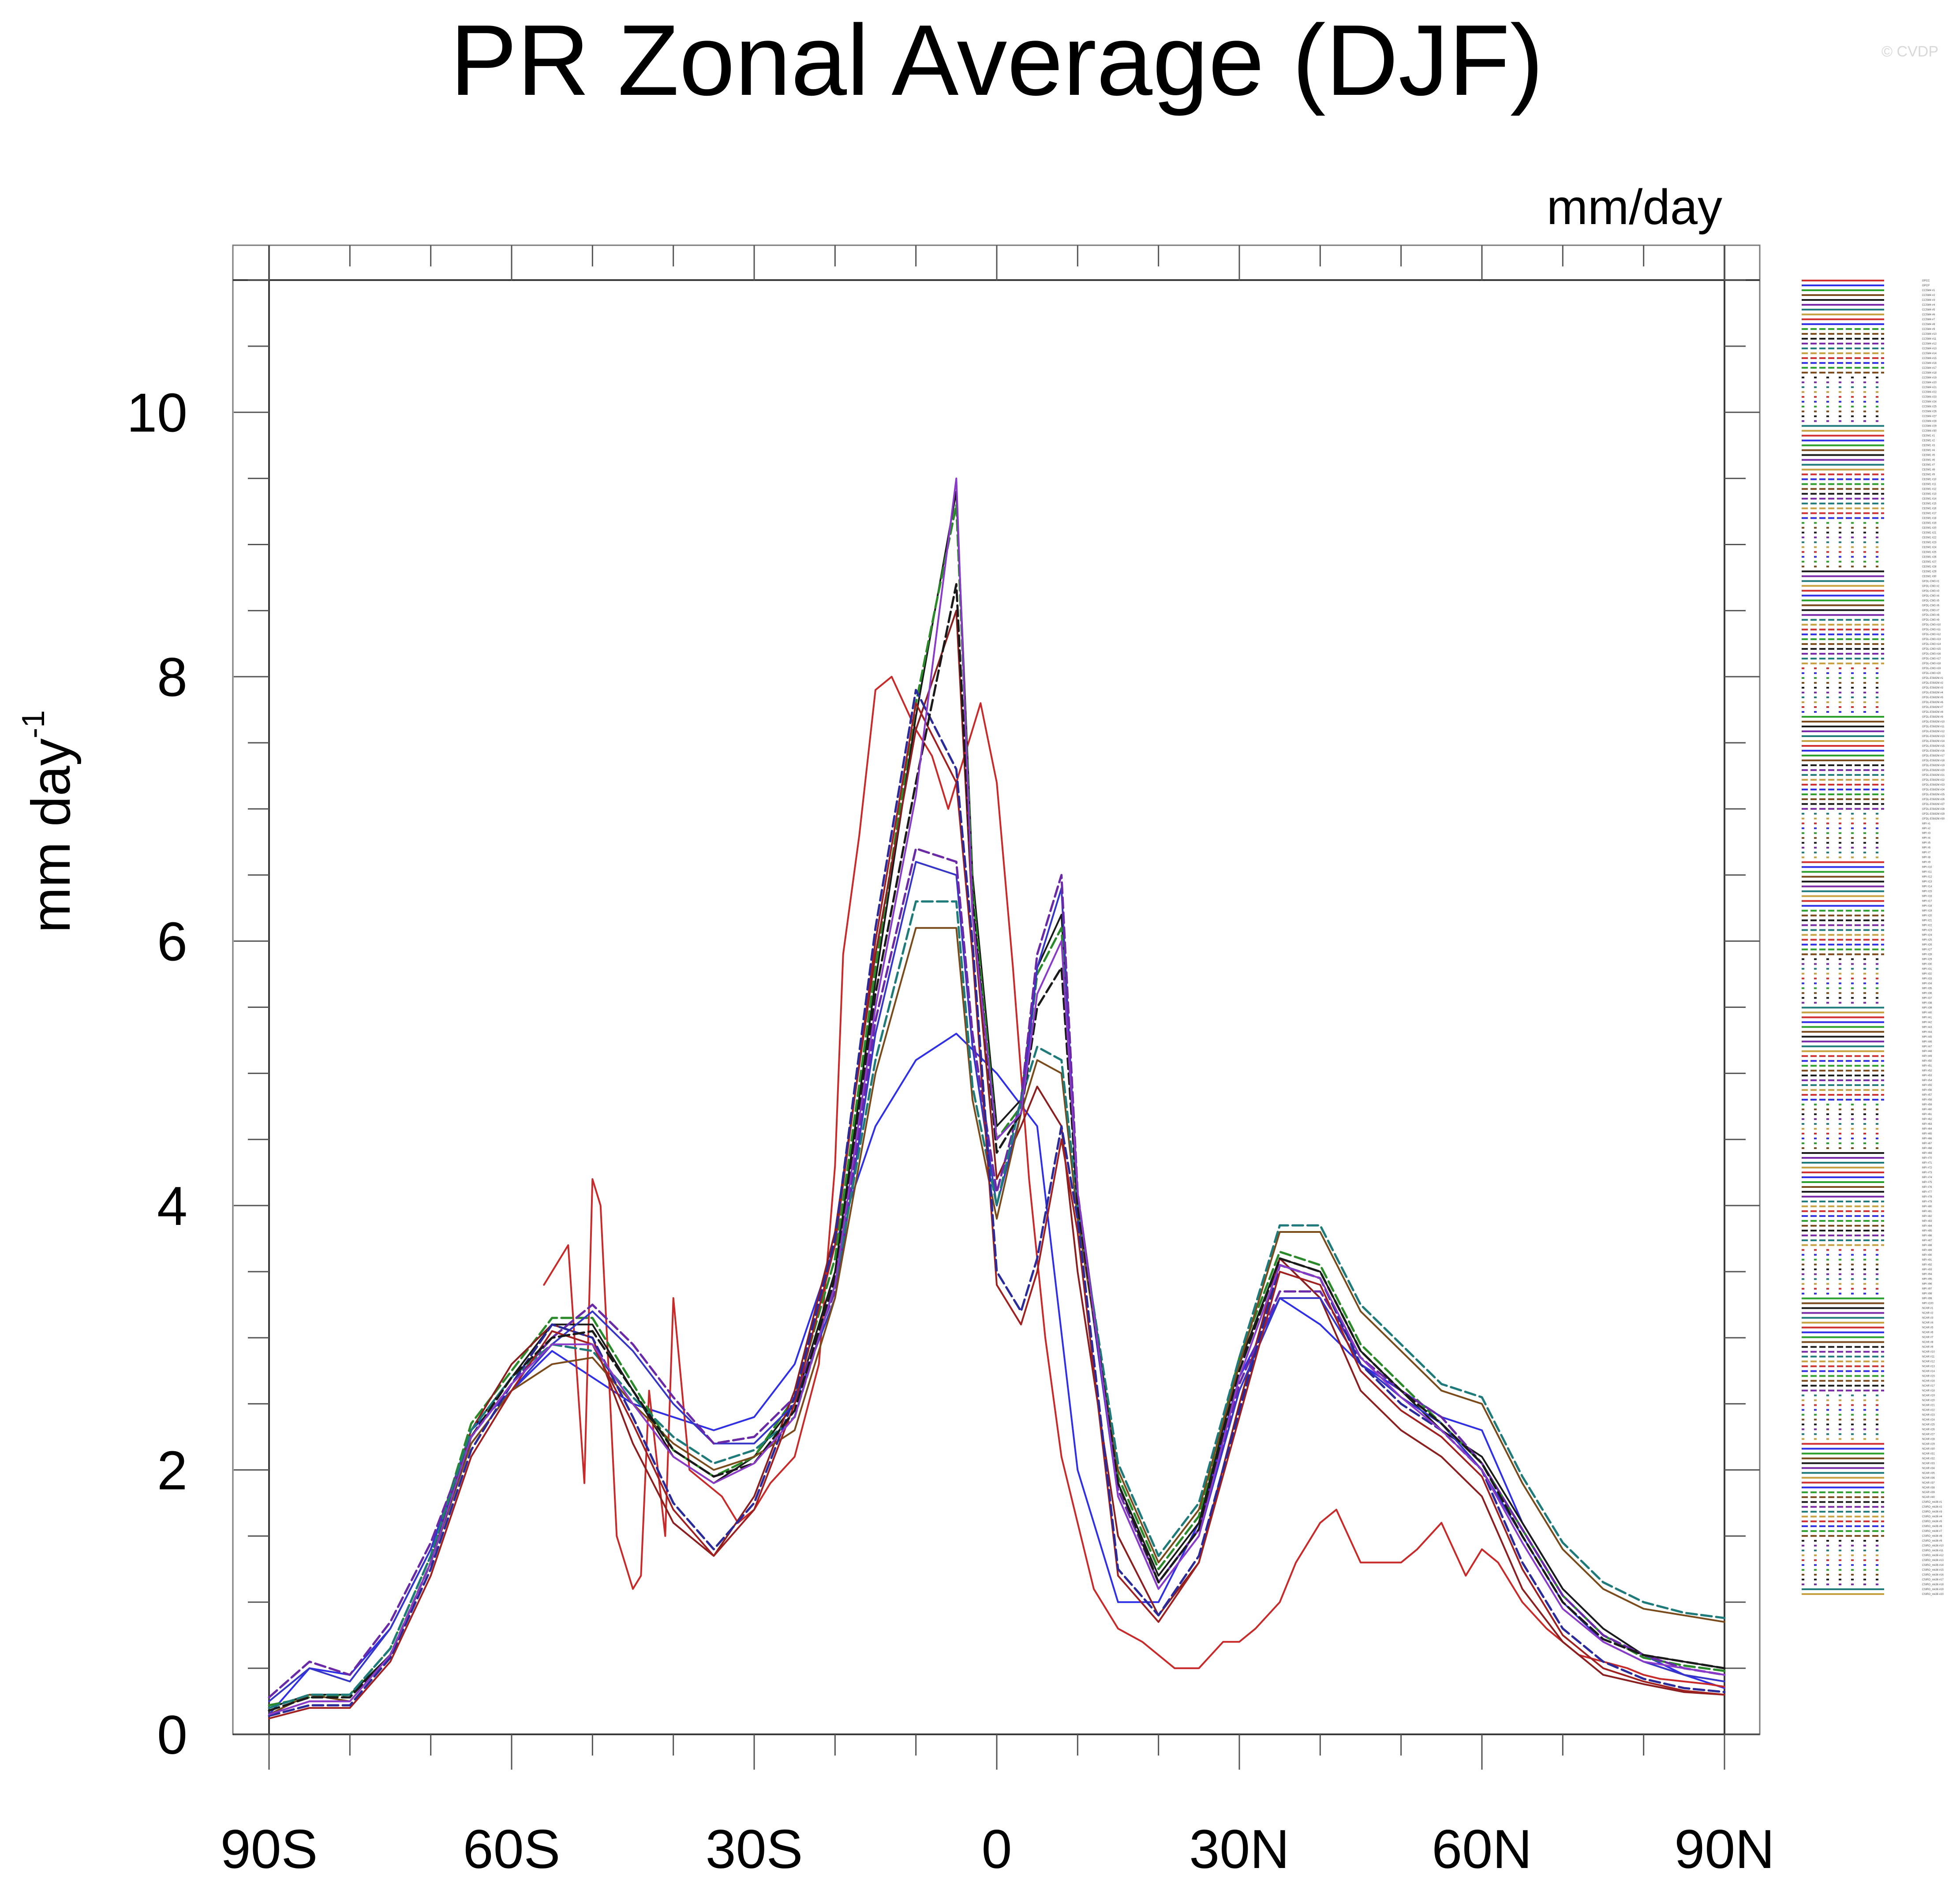 This screenshot has height=1883, width=1960. What do you see at coordinates (1927, 1192) in the screenshot?
I see `legend-label: MPI #77` at bounding box center [1927, 1192].